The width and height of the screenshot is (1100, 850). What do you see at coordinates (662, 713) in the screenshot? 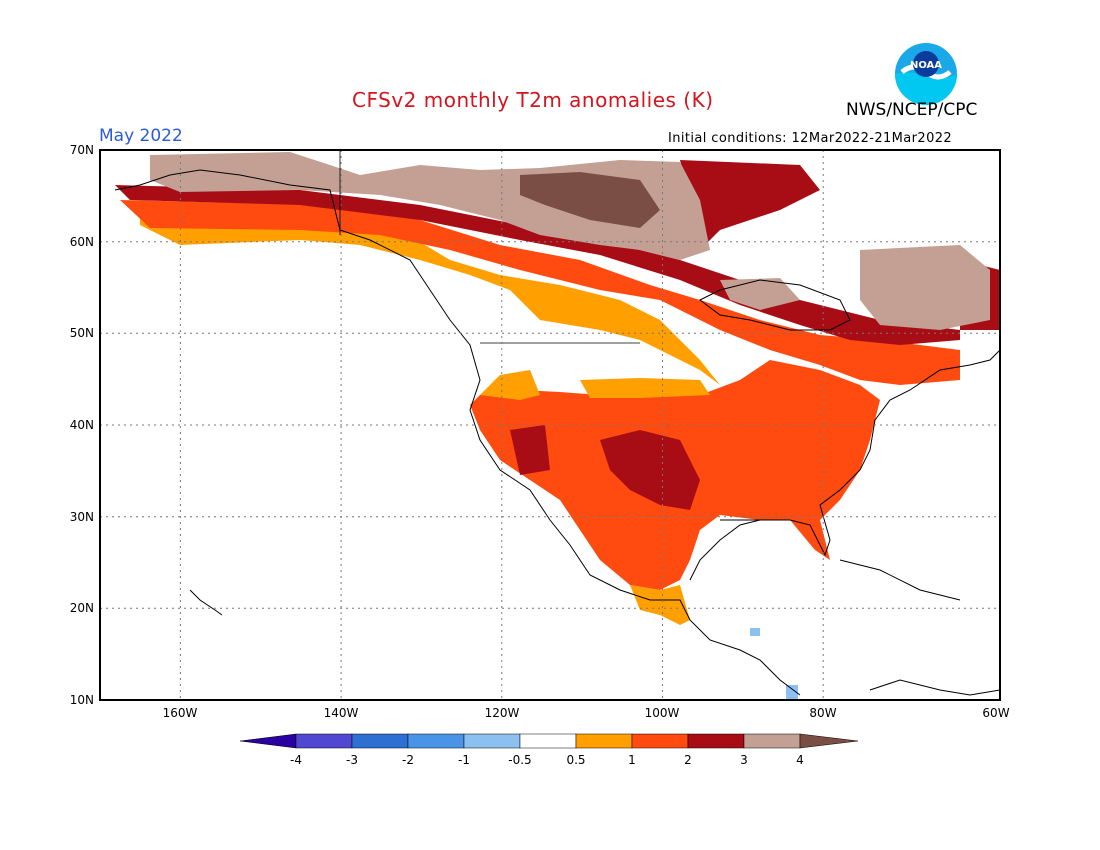
I see `lon-label: 100W` at bounding box center [662, 713].